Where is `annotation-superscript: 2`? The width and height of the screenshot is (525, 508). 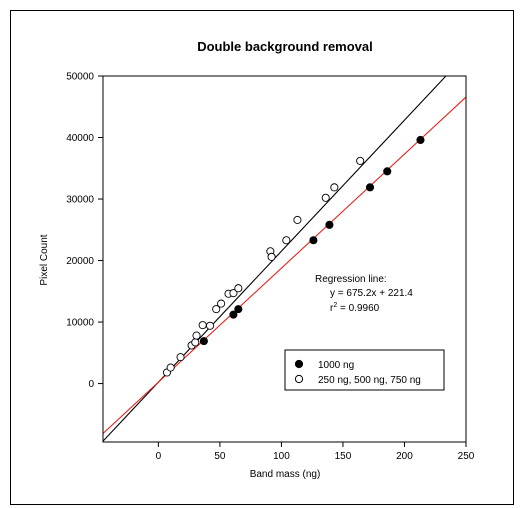
annotation-superscript: 2 is located at coordinates (335, 305).